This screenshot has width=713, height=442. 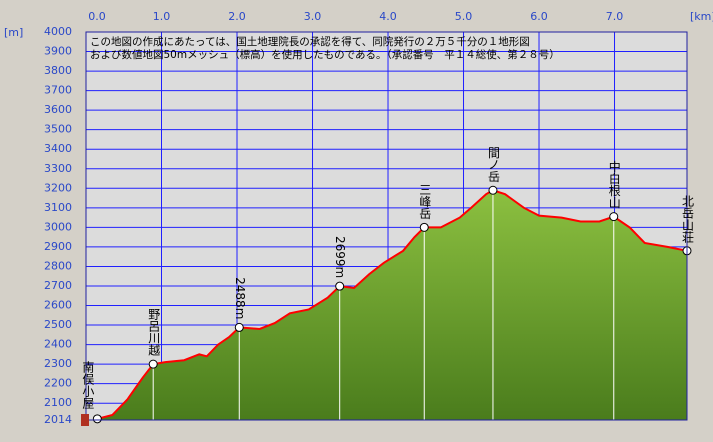 I want to click on x-tick-label: 0.0, so click(x=97, y=16).